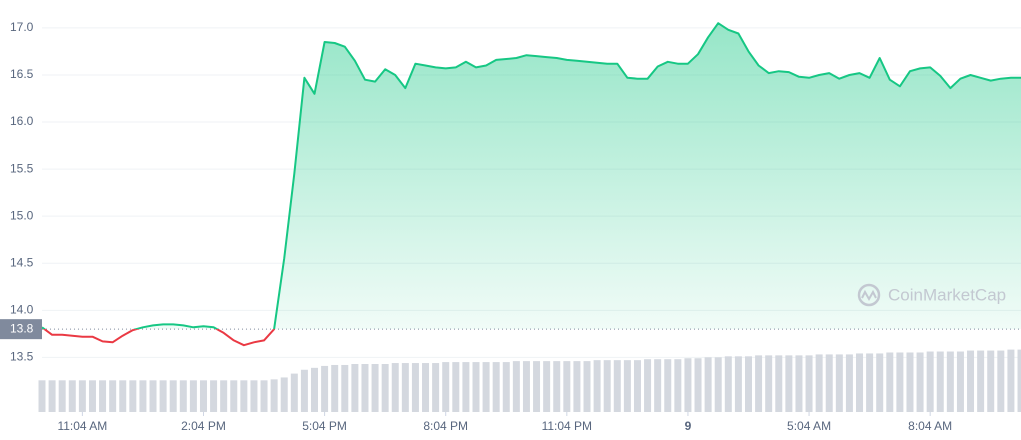  What do you see at coordinates (22, 74) in the screenshot?
I see `y-tick-label: 16.5` at bounding box center [22, 74].